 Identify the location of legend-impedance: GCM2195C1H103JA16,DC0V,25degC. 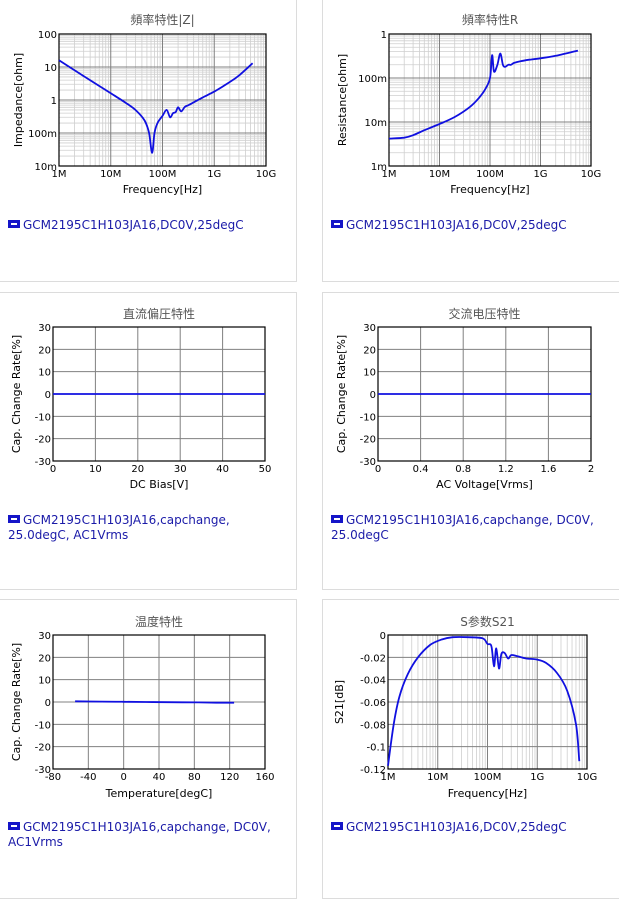
(143, 225).